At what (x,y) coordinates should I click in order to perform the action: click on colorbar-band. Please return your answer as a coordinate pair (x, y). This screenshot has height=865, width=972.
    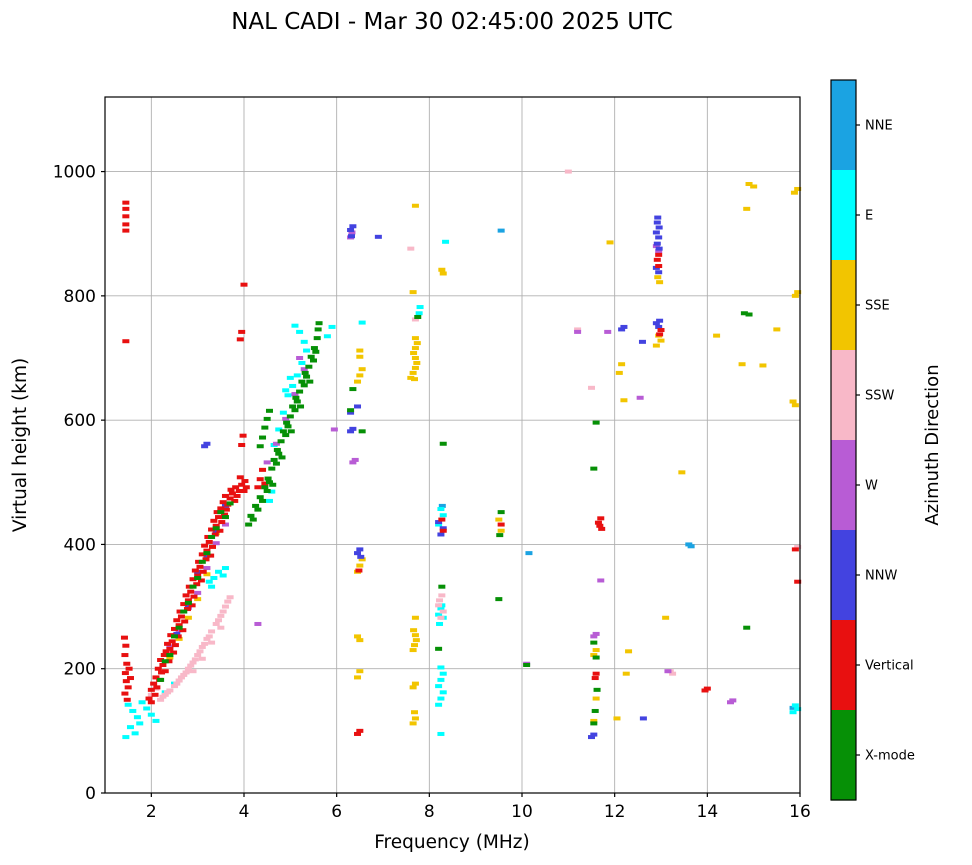
    Looking at the image, I should click on (843, 125).